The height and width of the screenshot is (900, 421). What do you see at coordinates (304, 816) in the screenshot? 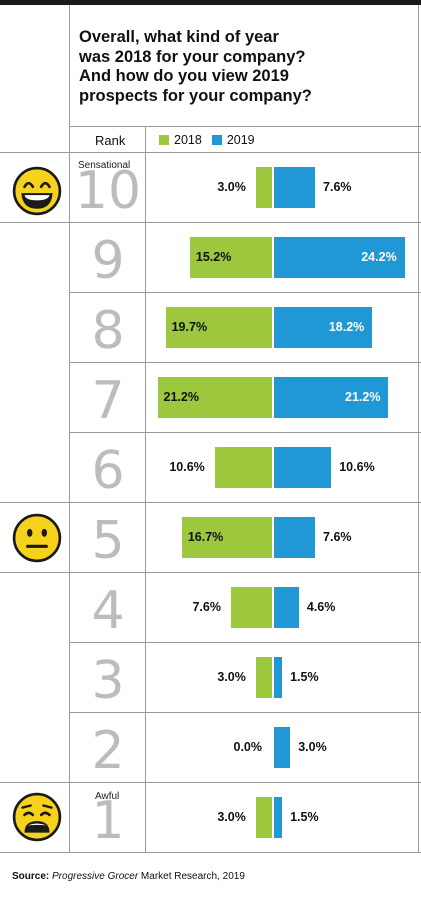
I see `label-2019-rank-1: 1.5%` at bounding box center [304, 816].